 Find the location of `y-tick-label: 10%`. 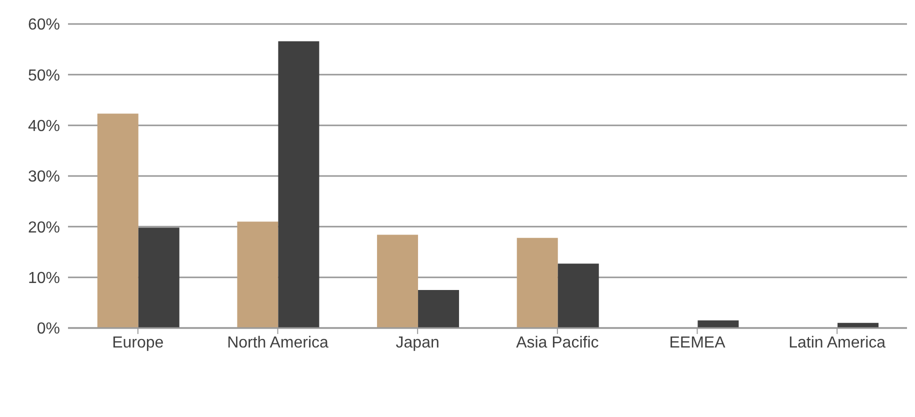

y-tick-label: 10% is located at coordinates (44, 279).